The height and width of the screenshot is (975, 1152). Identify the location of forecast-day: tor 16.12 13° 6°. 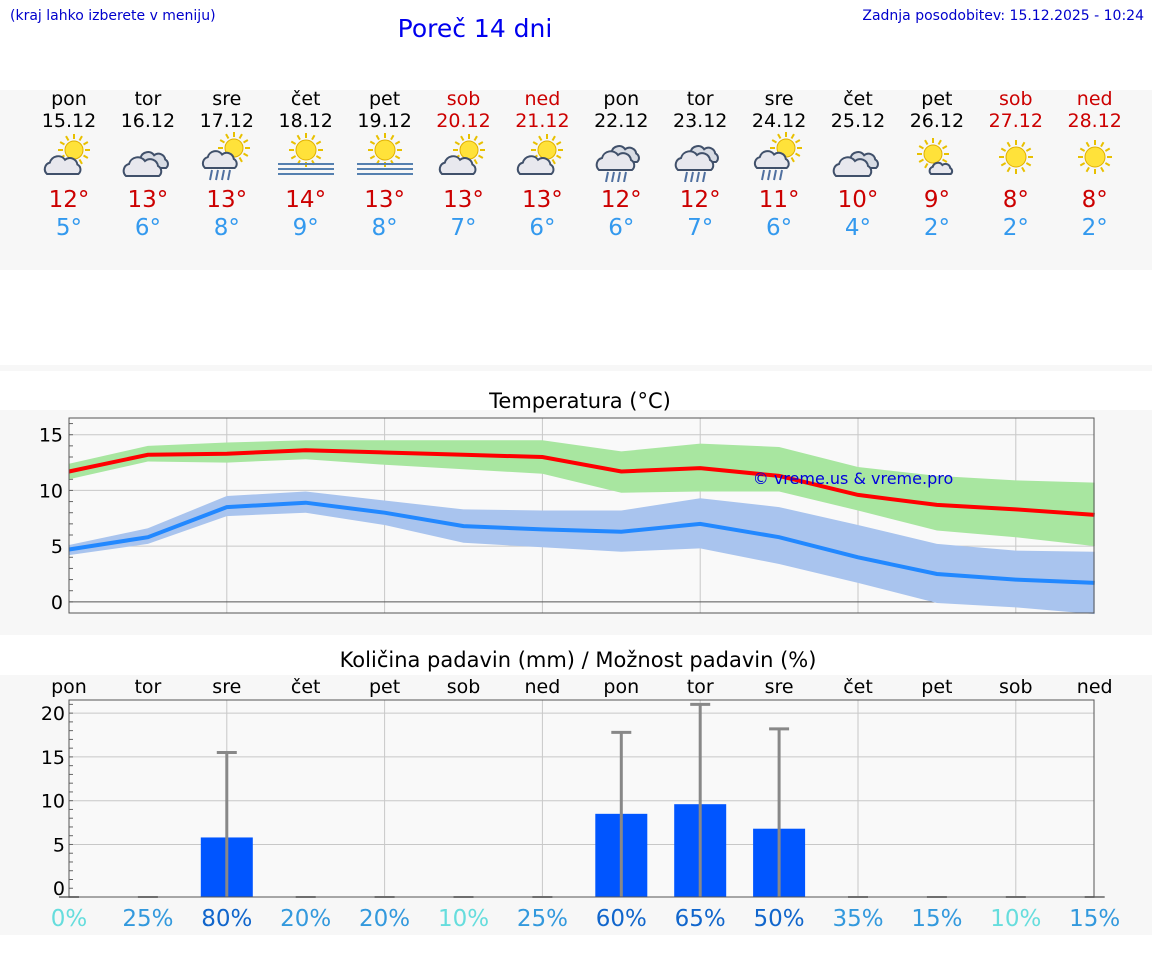
(148, 165).